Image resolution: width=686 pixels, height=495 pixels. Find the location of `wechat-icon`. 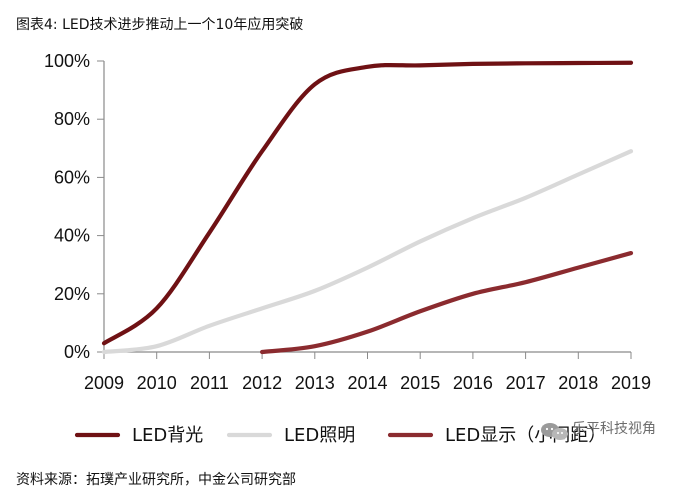

wechat-icon is located at coordinates (554, 431).